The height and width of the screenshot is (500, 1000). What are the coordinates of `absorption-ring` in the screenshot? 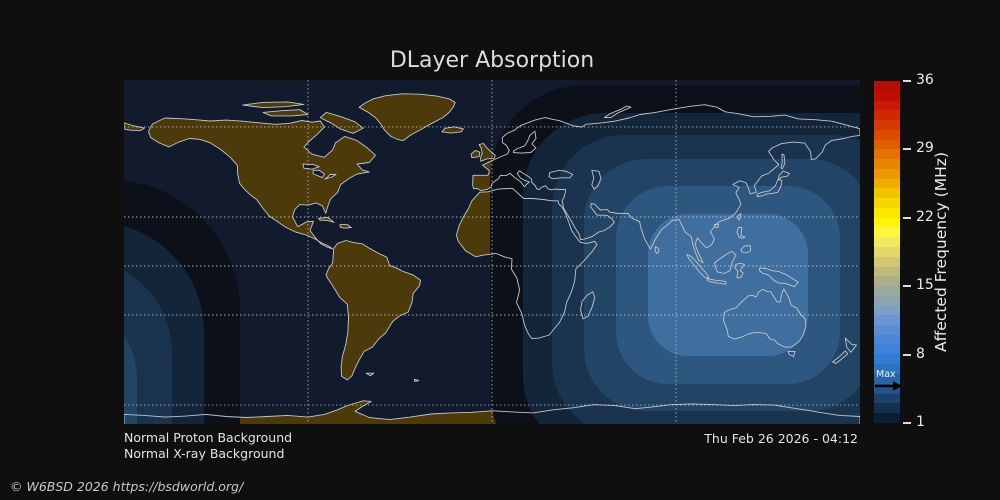 It's located at (728, 285).